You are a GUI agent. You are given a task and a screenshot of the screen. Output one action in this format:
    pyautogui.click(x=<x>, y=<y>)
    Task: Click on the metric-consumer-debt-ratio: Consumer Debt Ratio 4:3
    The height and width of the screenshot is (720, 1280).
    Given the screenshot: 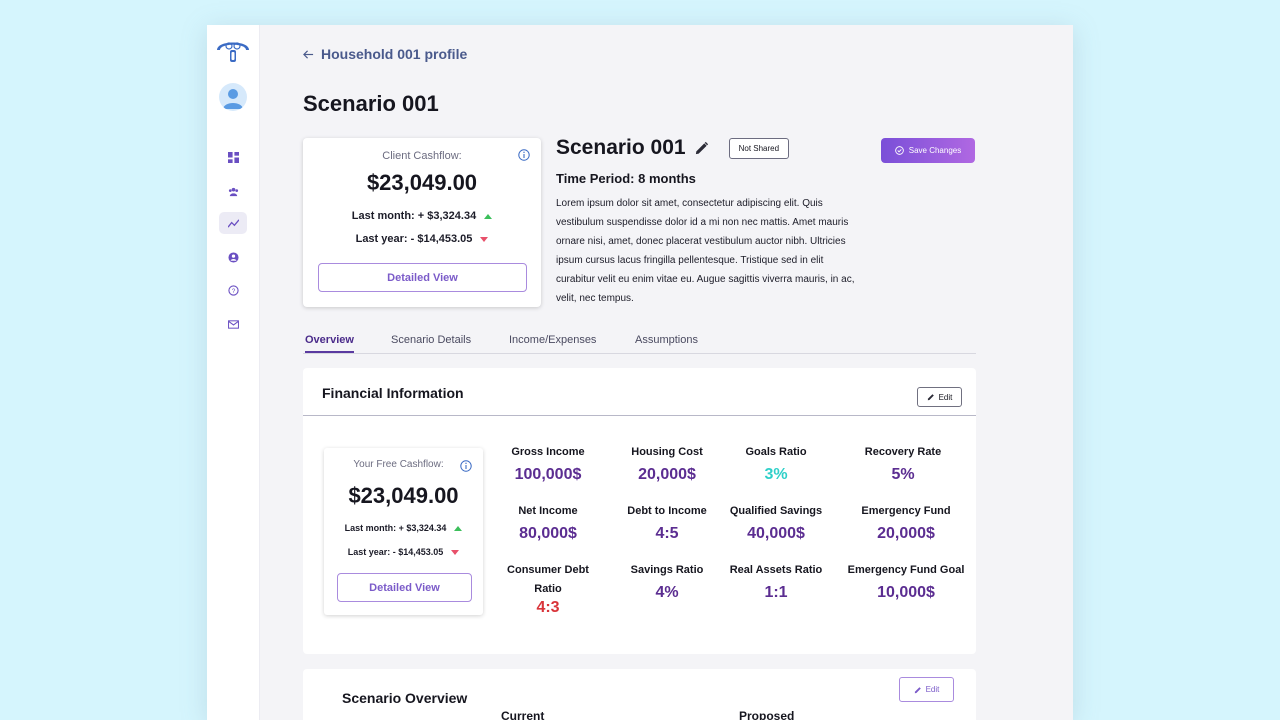 What is the action you would take?
    pyautogui.click(x=548, y=589)
    